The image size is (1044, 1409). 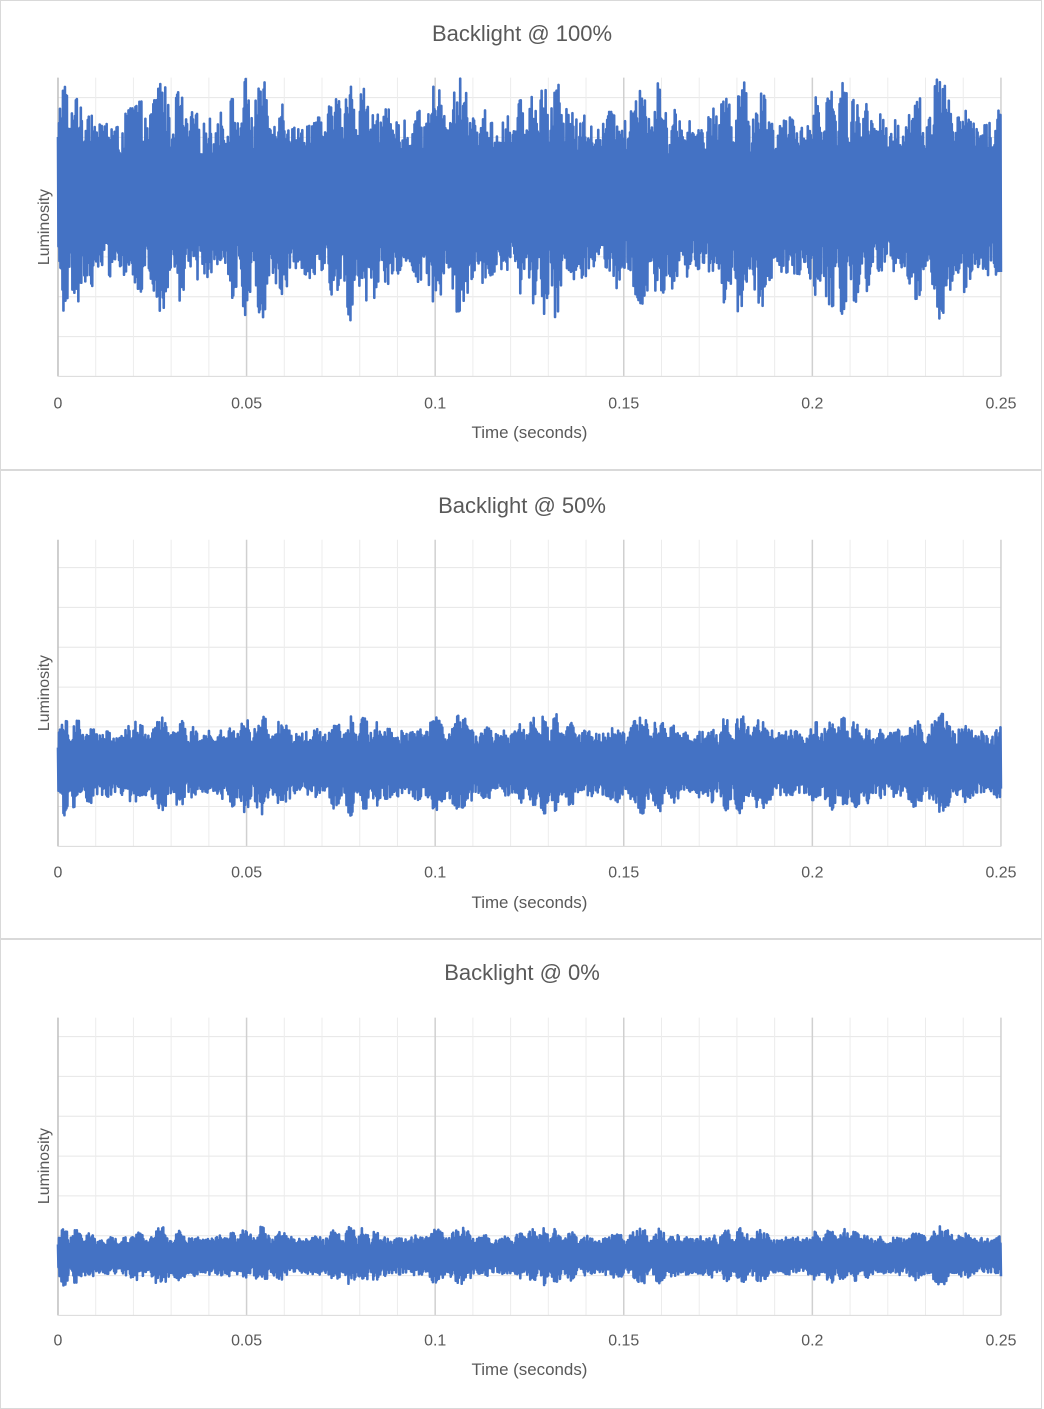 What do you see at coordinates (522, 505) in the screenshot?
I see `chart-title: Backlight @ 50%` at bounding box center [522, 505].